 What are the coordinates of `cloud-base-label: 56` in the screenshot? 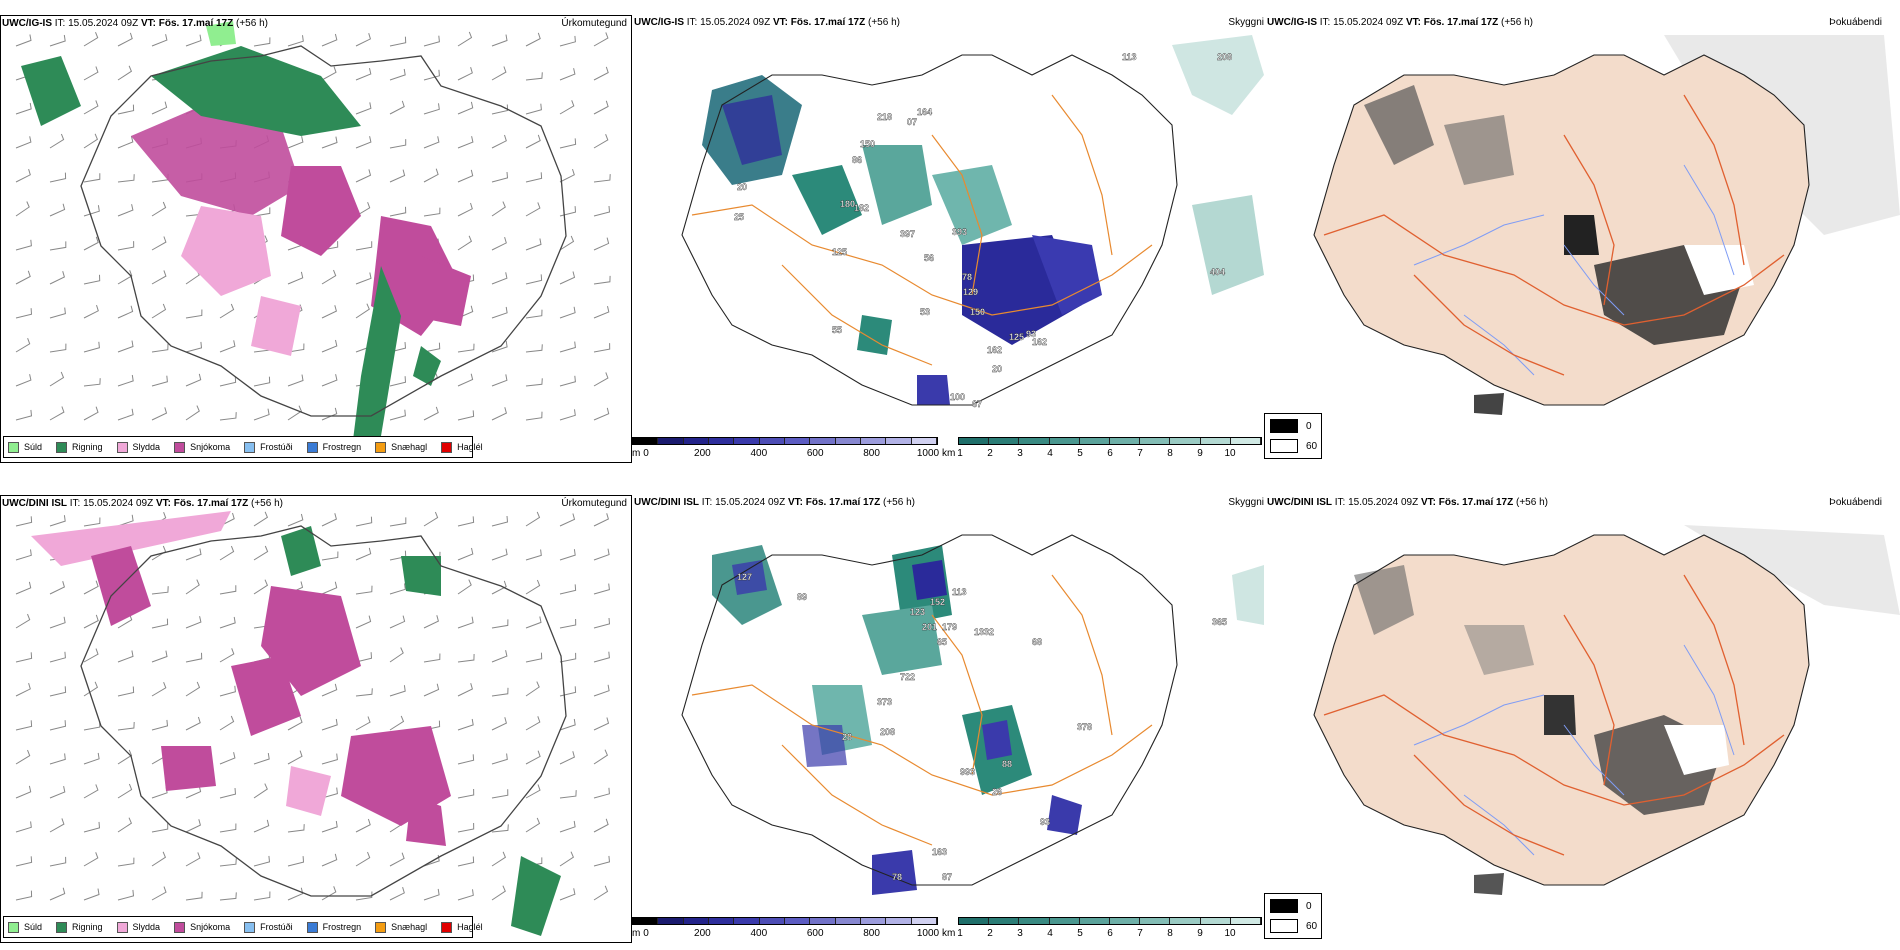 It's located at (929, 258).